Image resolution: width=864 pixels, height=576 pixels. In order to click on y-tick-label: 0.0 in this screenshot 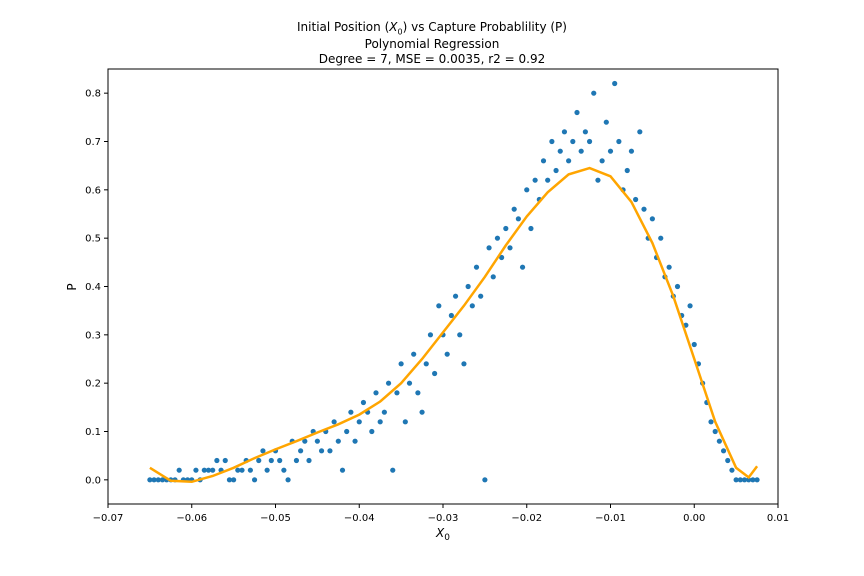, I will do `click(93, 480)`.